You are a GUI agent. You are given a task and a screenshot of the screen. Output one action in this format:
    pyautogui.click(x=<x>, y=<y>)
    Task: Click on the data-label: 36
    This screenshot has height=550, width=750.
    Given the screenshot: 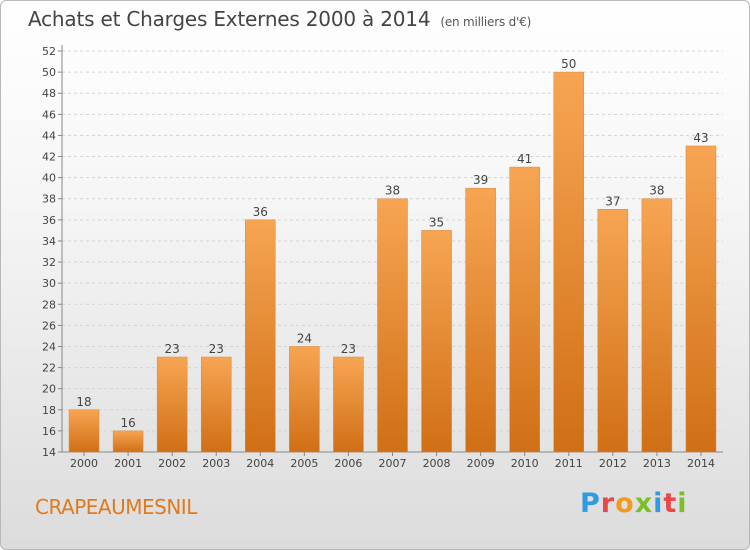 What is the action you would take?
    pyautogui.click(x=260, y=212)
    